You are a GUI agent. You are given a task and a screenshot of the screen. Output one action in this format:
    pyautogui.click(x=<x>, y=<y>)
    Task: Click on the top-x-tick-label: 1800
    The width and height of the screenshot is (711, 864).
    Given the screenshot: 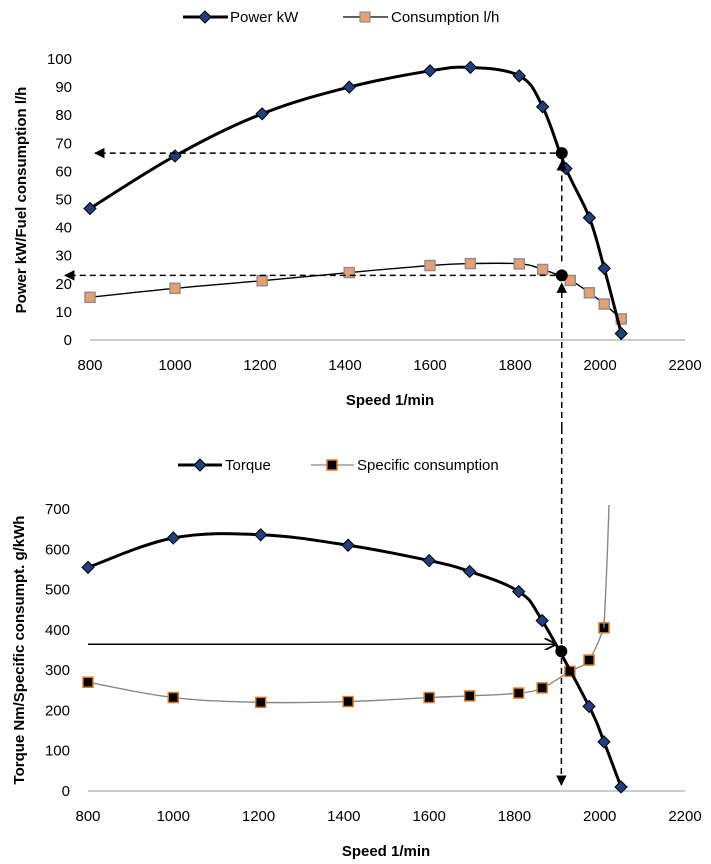 What is the action you would take?
    pyautogui.click(x=514, y=365)
    